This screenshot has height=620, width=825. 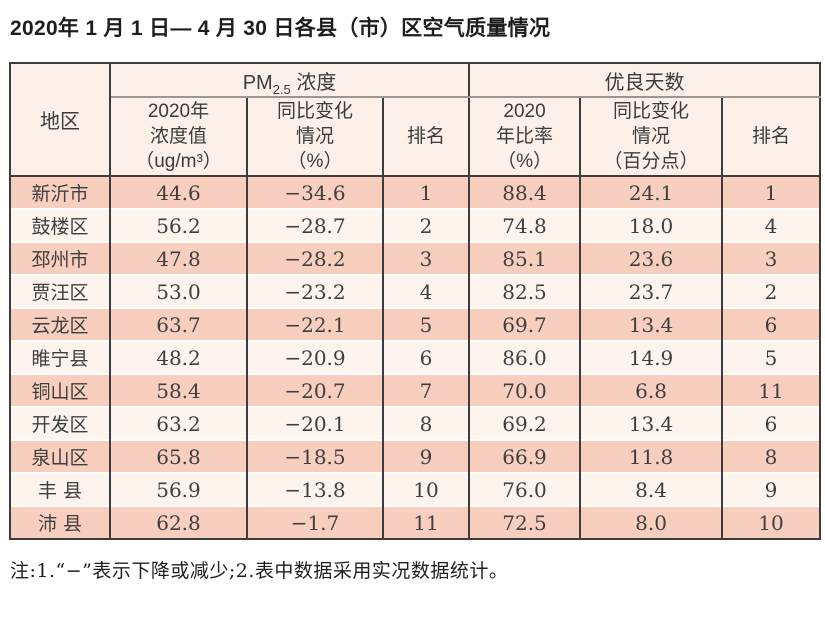 What do you see at coordinates (315, 522) in the screenshot?
I see `cell-pm-change: −1.7` at bounding box center [315, 522].